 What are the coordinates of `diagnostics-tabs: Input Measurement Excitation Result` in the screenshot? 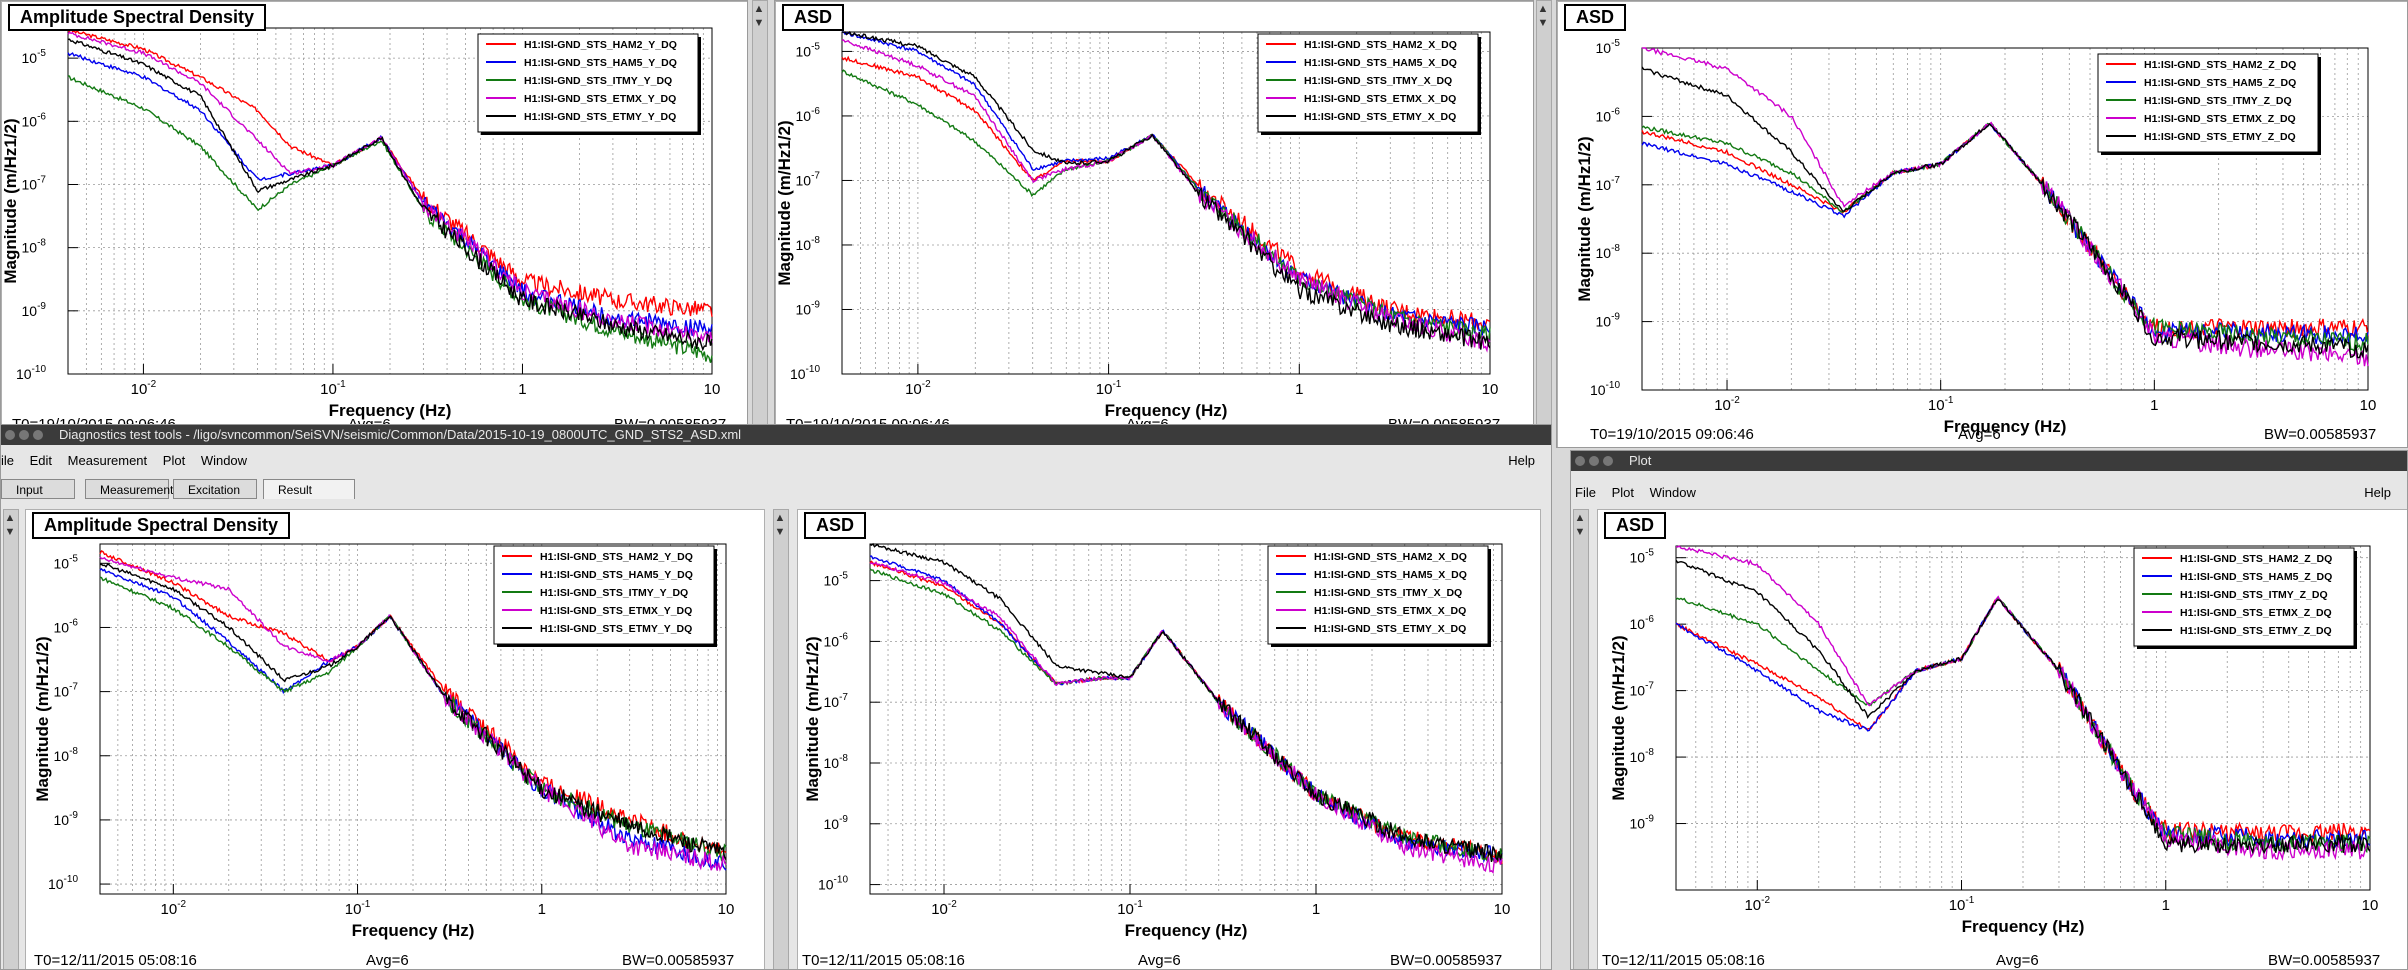 It's located at (776, 490).